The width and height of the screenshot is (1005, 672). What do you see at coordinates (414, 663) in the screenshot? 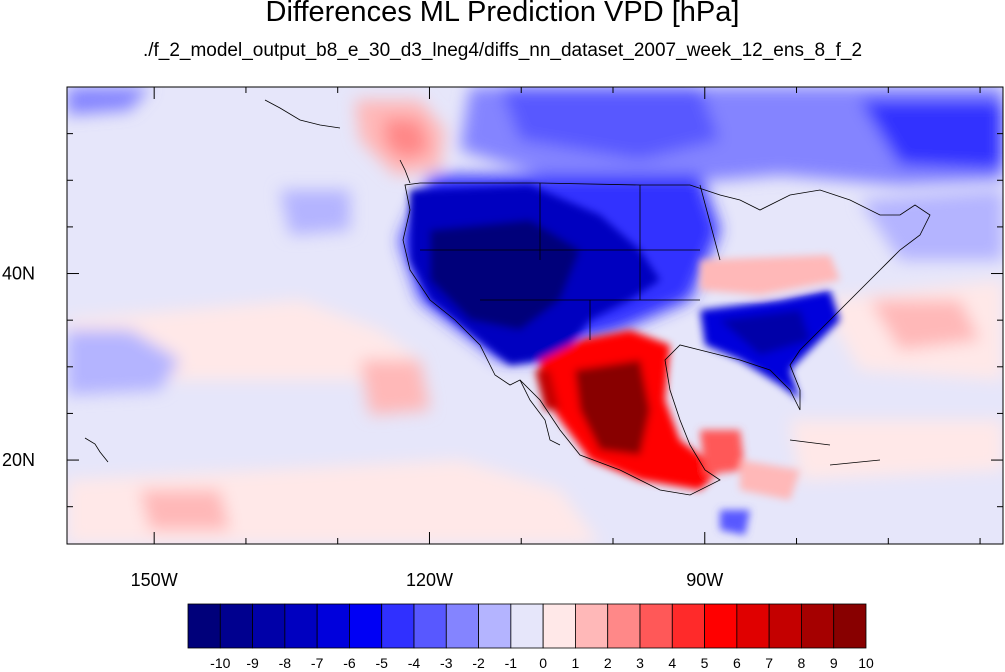
I see `colorbar-label: -4` at bounding box center [414, 663].